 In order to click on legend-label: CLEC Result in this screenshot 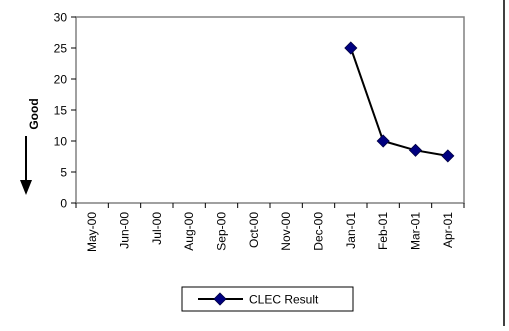, I will do `click(284, 300)`.